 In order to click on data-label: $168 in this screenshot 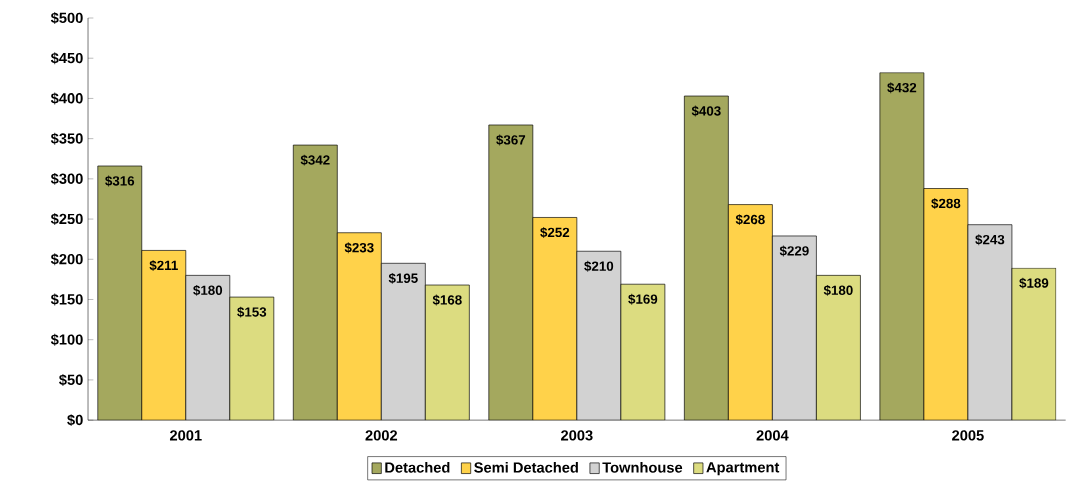, I will do `click(447, 300)`.